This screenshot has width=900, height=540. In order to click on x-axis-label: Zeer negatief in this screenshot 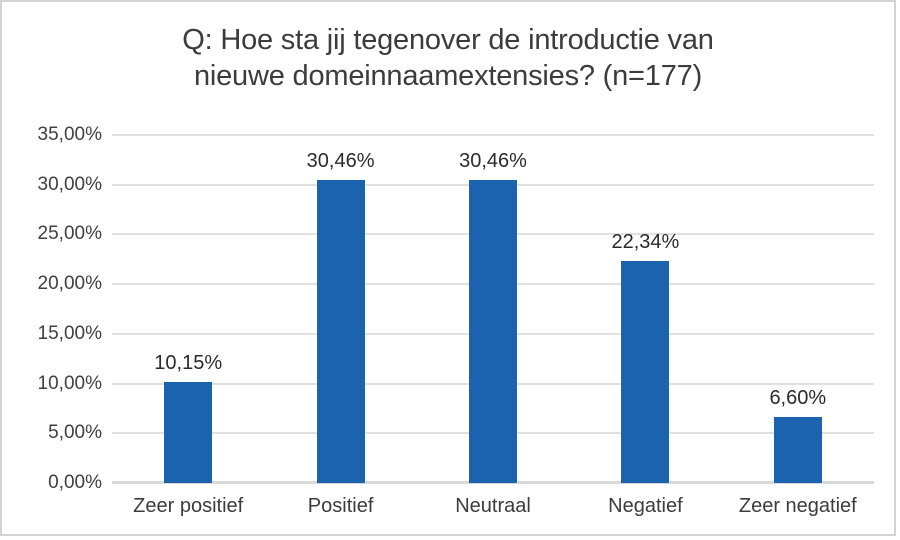, I will do `click(797, 506)`.